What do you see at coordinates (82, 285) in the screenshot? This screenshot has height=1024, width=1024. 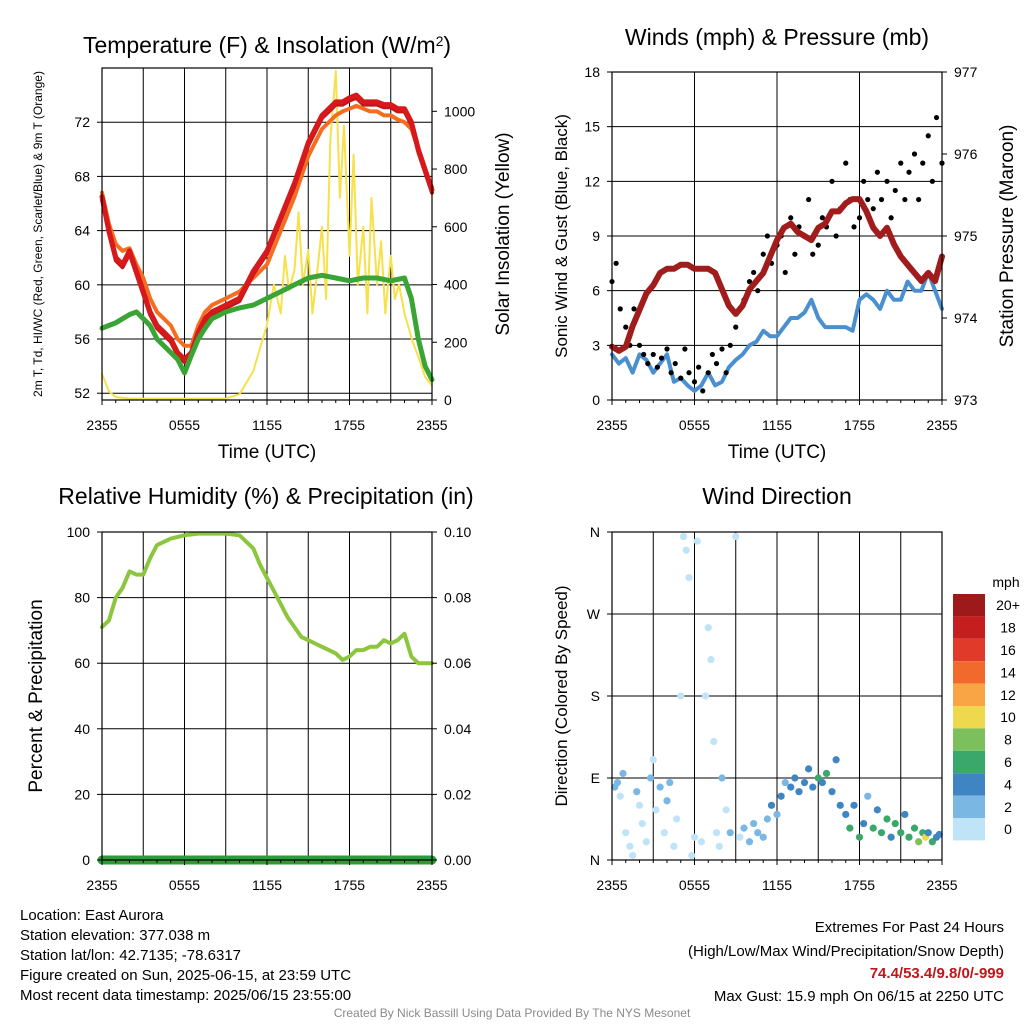 I see `y-tick-label: 60` at bounding box center [82, 285].